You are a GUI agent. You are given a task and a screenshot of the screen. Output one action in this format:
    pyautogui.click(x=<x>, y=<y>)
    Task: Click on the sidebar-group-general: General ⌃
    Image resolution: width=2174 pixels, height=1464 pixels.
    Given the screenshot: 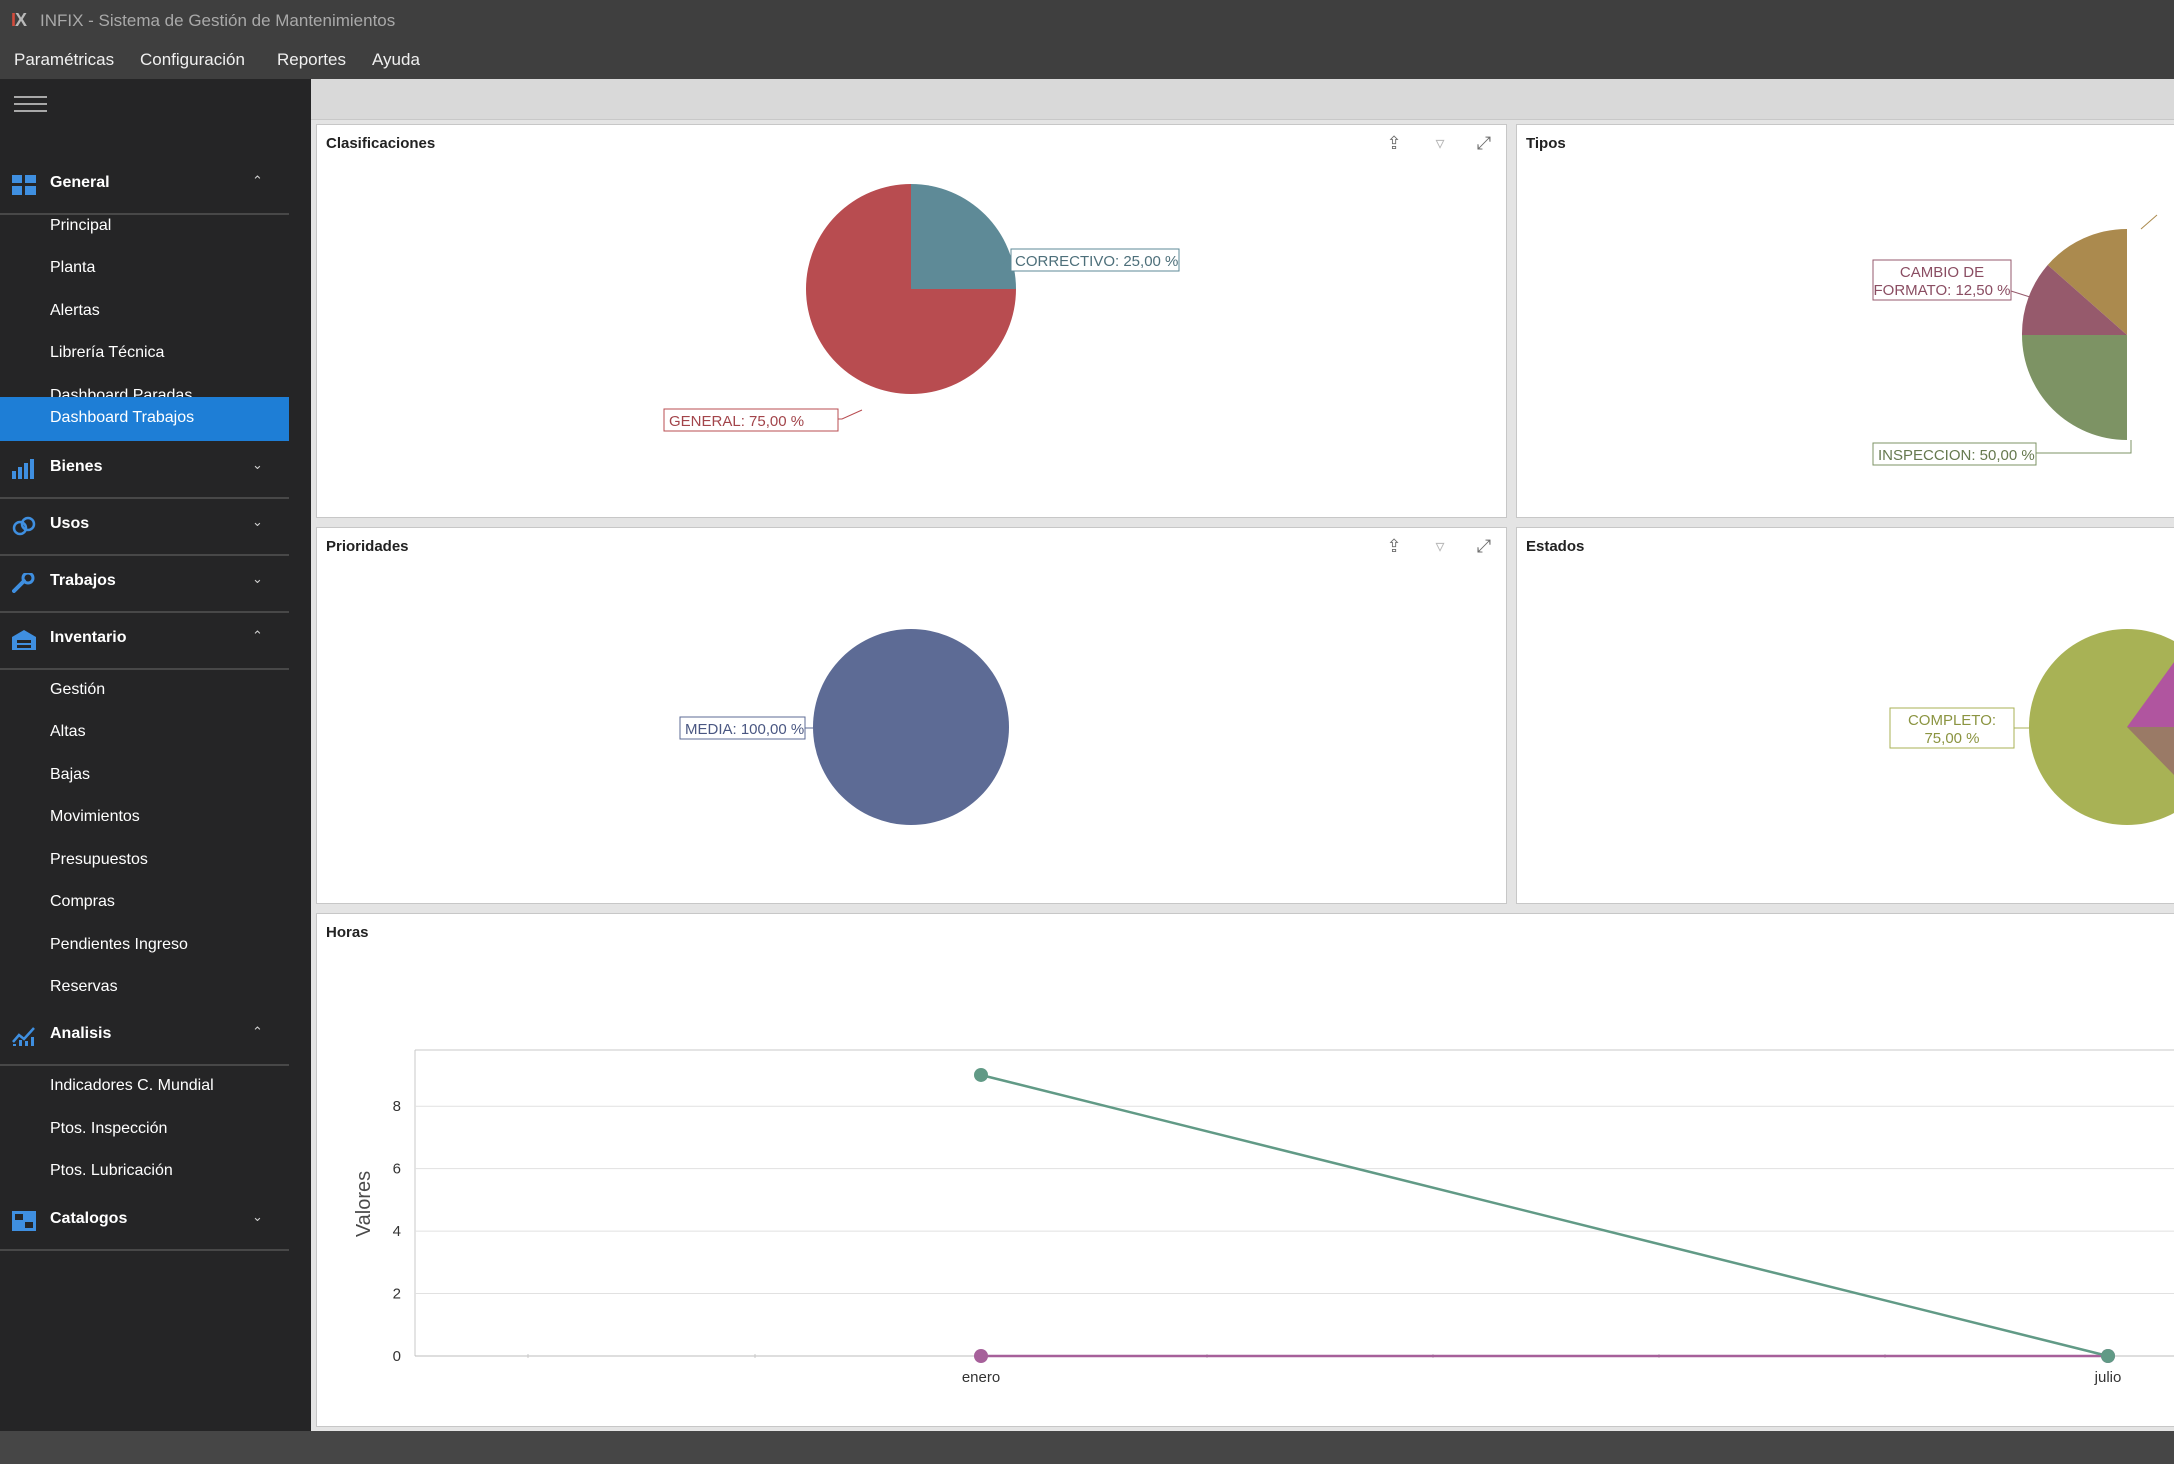 What is the action you would take?
    pyautogui.click(x=144, y=186)
    